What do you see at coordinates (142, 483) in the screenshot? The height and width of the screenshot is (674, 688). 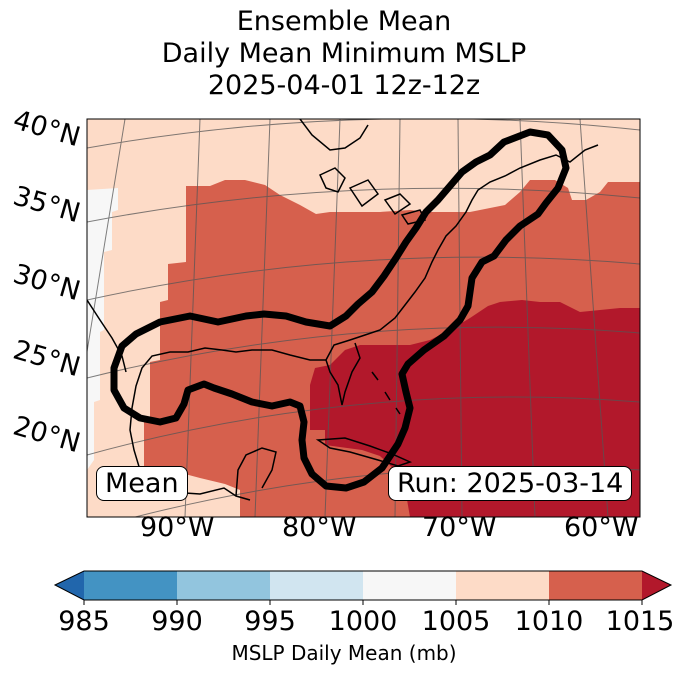 I see `mean-label-box: Mean` at bounding box center [142, 483].